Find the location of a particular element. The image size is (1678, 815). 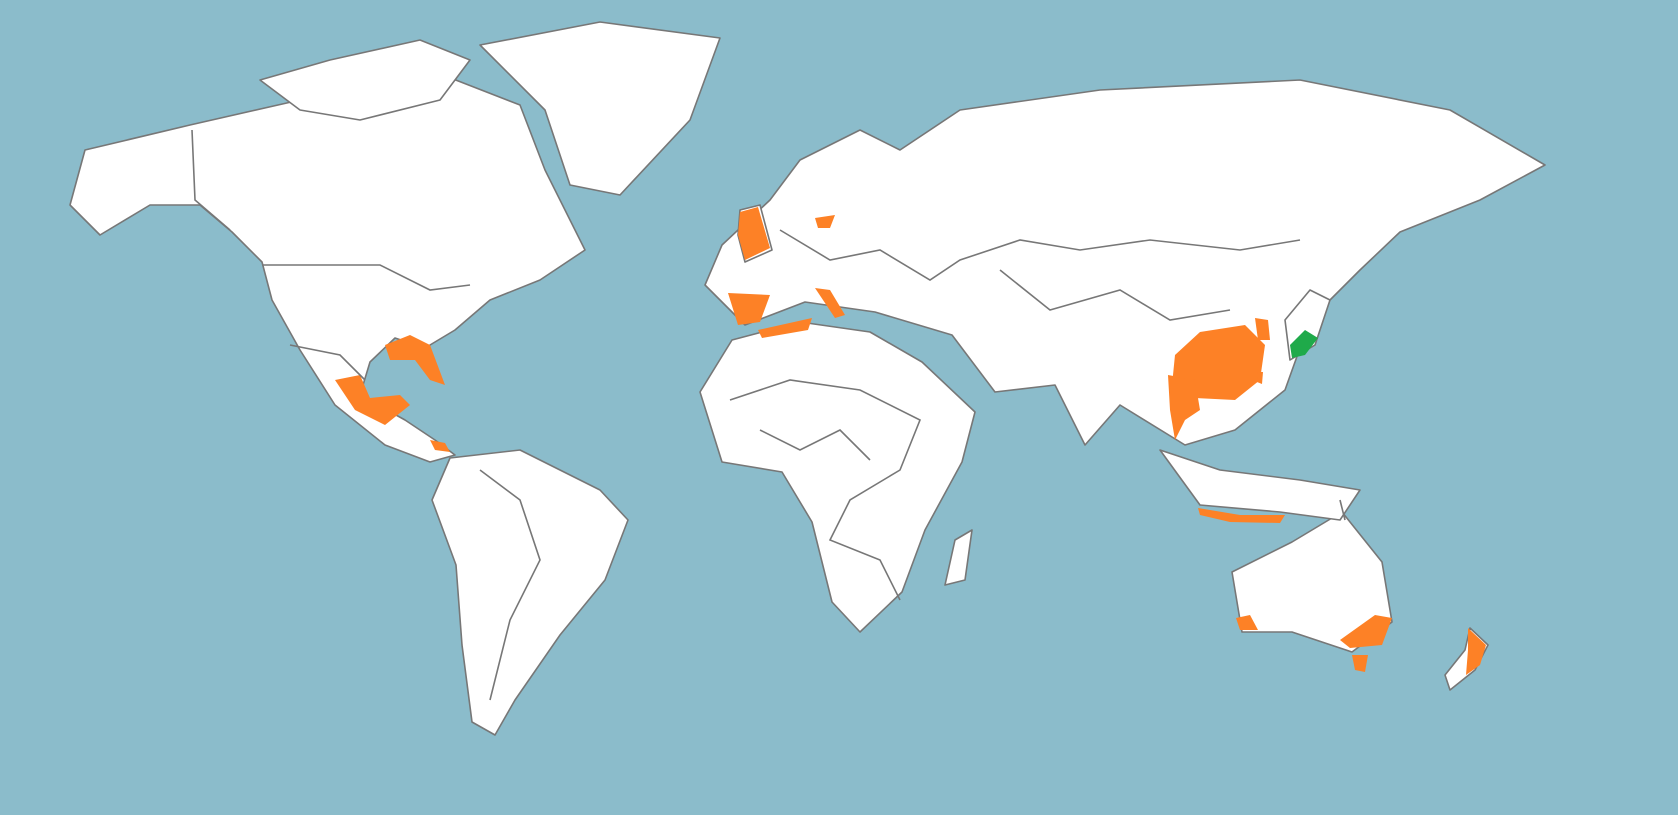

region-tasmania is located at coordinates (1360, 663).